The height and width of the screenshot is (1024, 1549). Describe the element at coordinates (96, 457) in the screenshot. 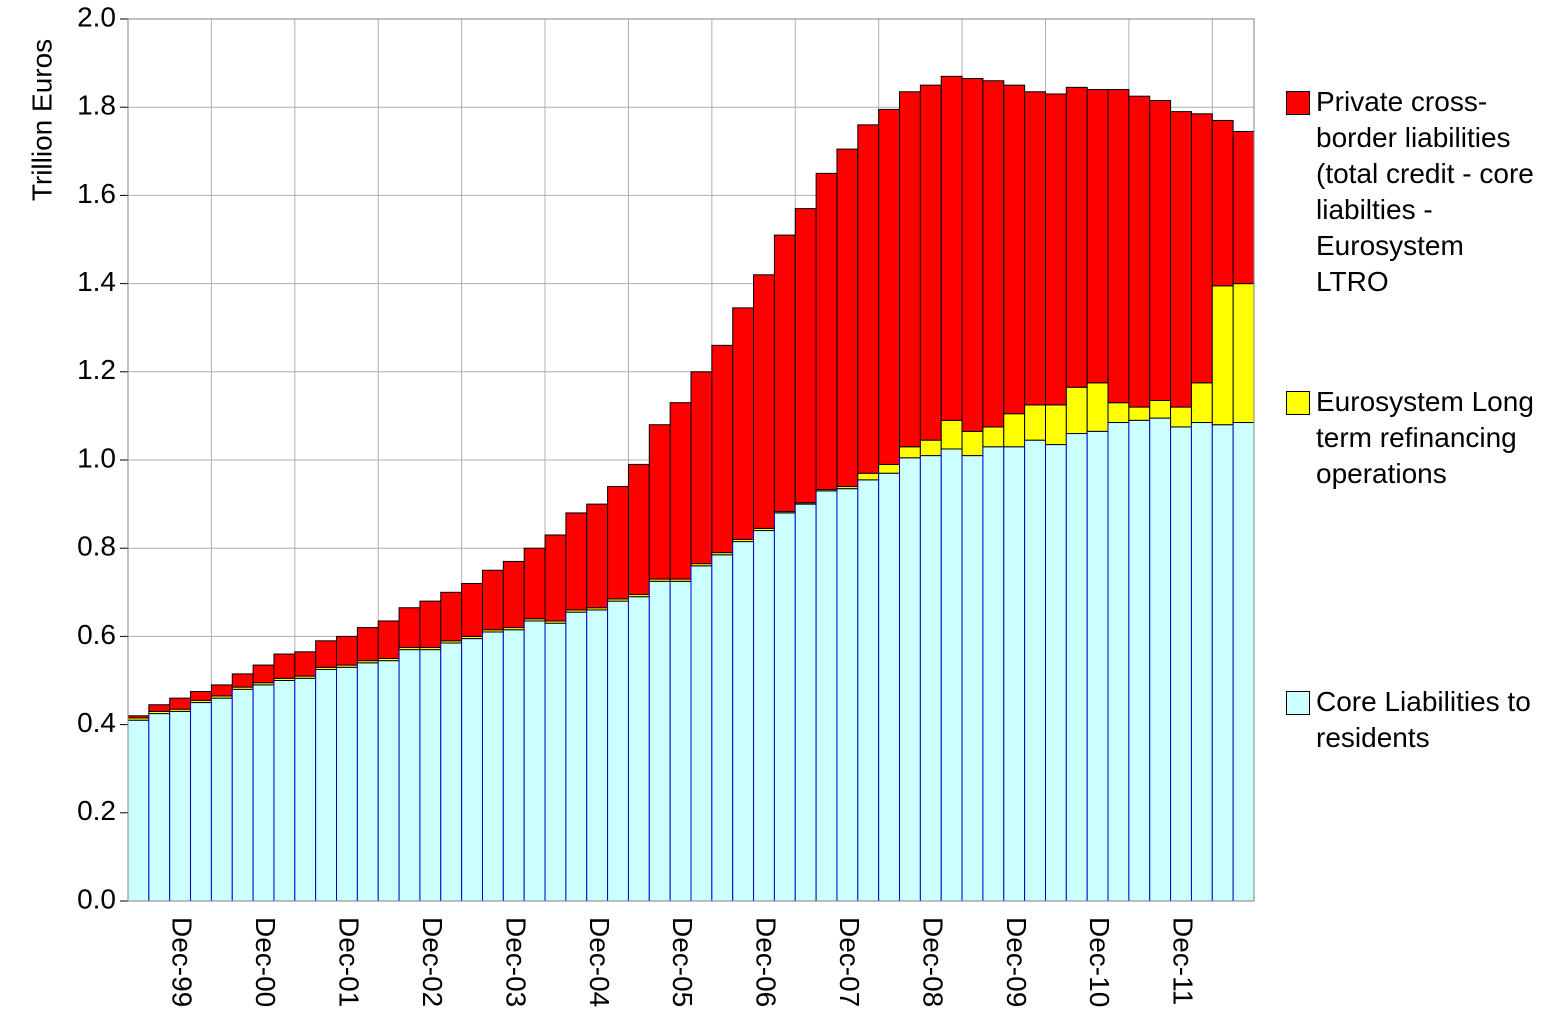

I see `y-tick-label: 1.0` at that location.